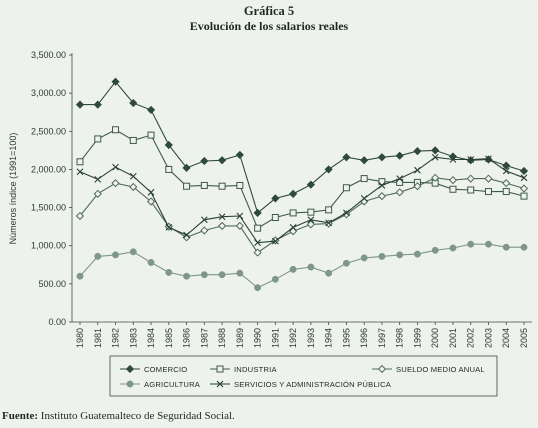  What do you see at coordinates (13, 189) in the screenshot?
I see `y-axis-label: Números índice (1991=100)` at bounding box center [13, 189].